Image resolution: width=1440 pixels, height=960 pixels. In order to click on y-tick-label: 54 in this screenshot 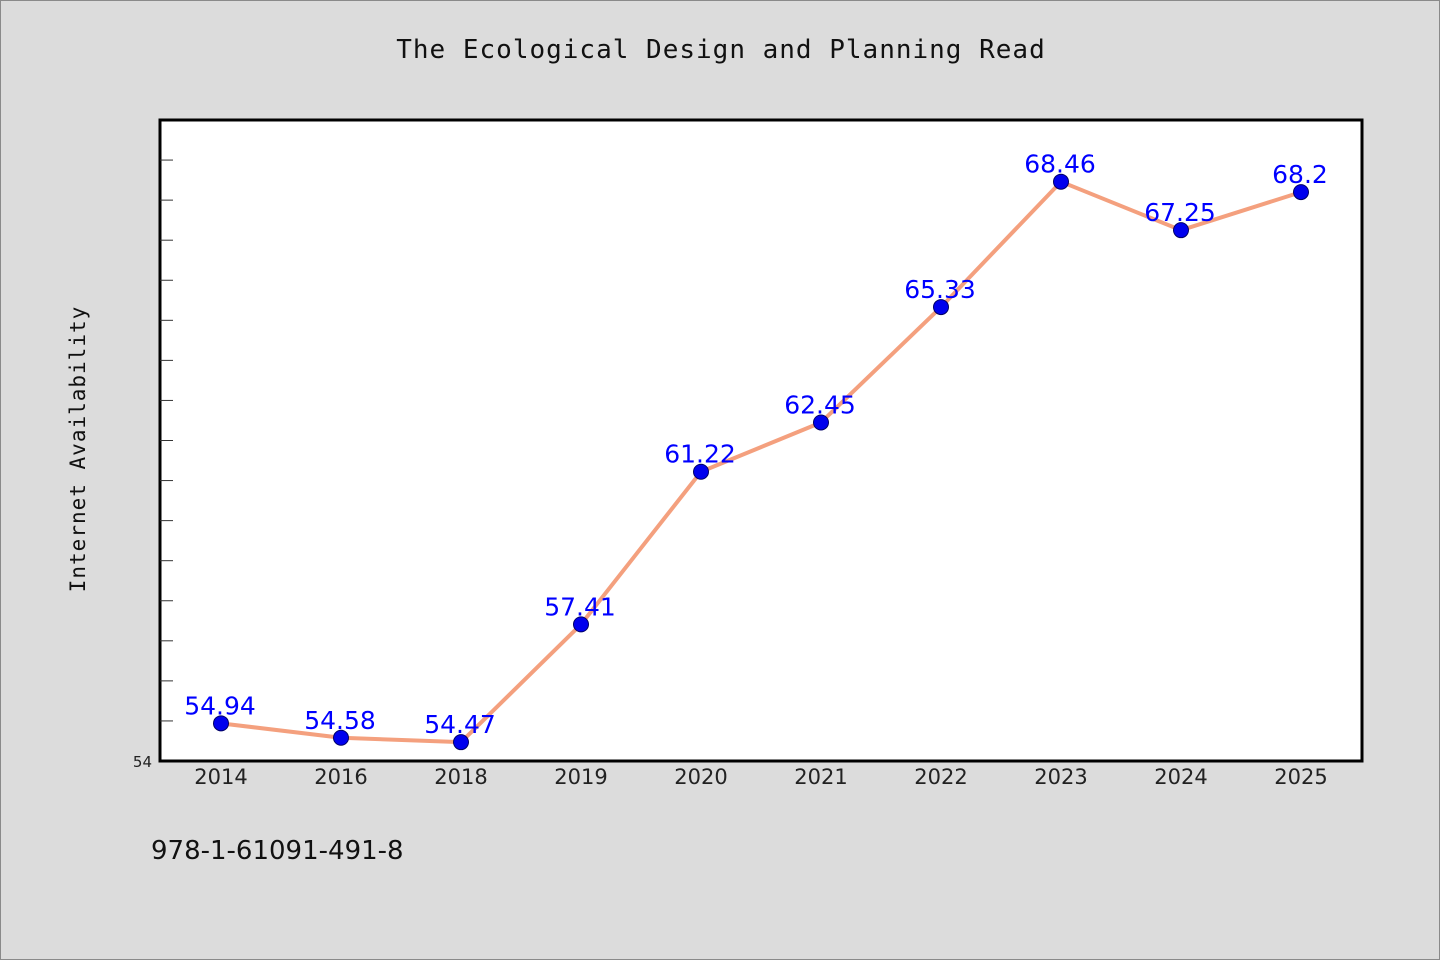, I will do `click(142, 762)`.